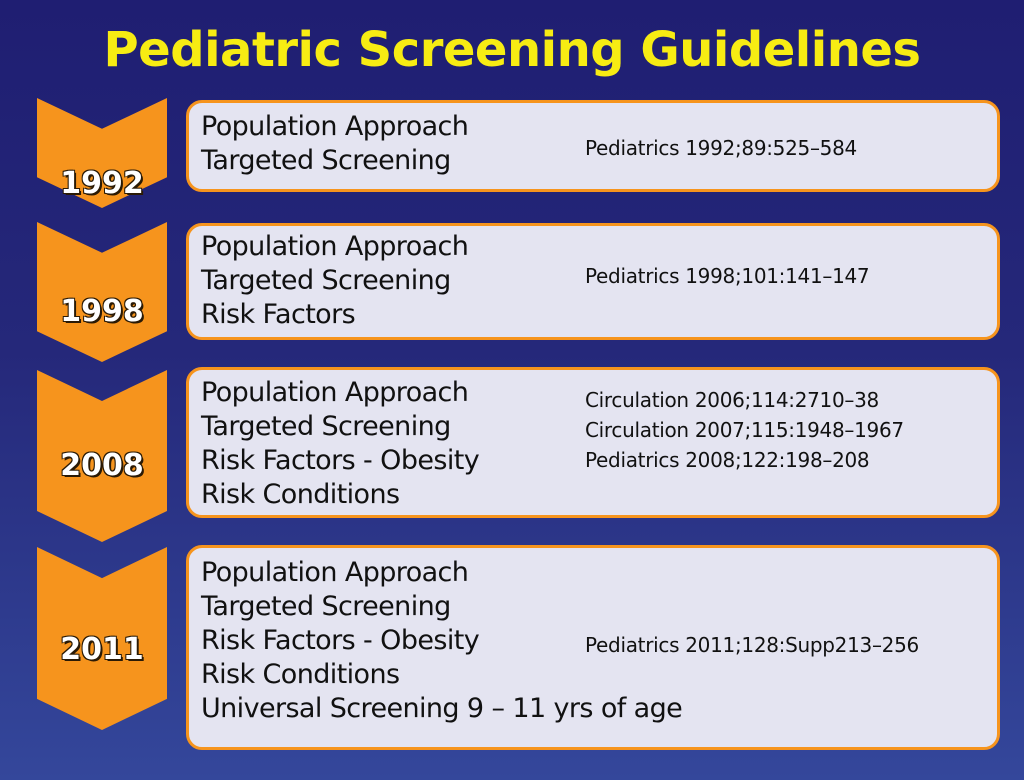 The width and height of the screenshot is (1024, 780). What do you see at coordinates (278, 314) in the screenshot?
I see `guideline-item: Risk Factors` at bounding box center [278, 314].